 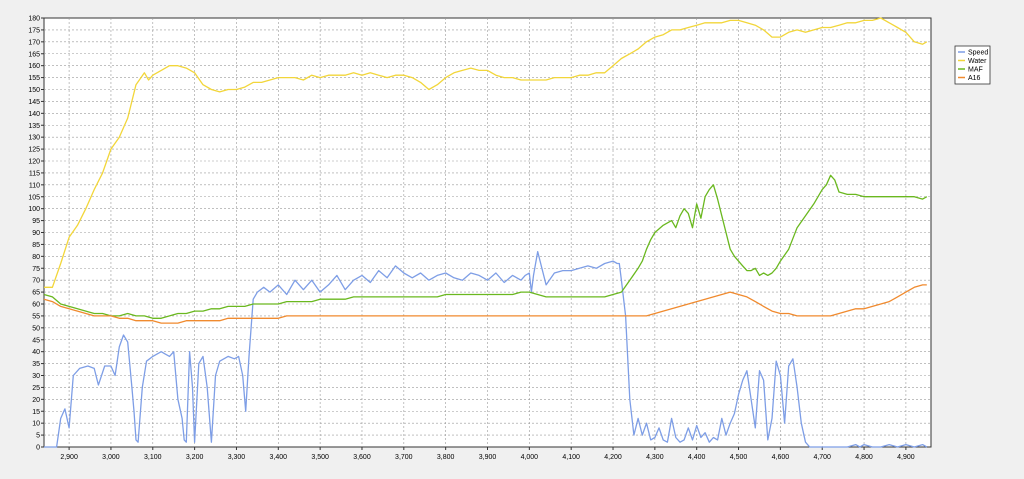 What do you see at coordinates (34, 42) in the screenshot?
I see `y-tick-label: 170` at bounding box center [34, 42].